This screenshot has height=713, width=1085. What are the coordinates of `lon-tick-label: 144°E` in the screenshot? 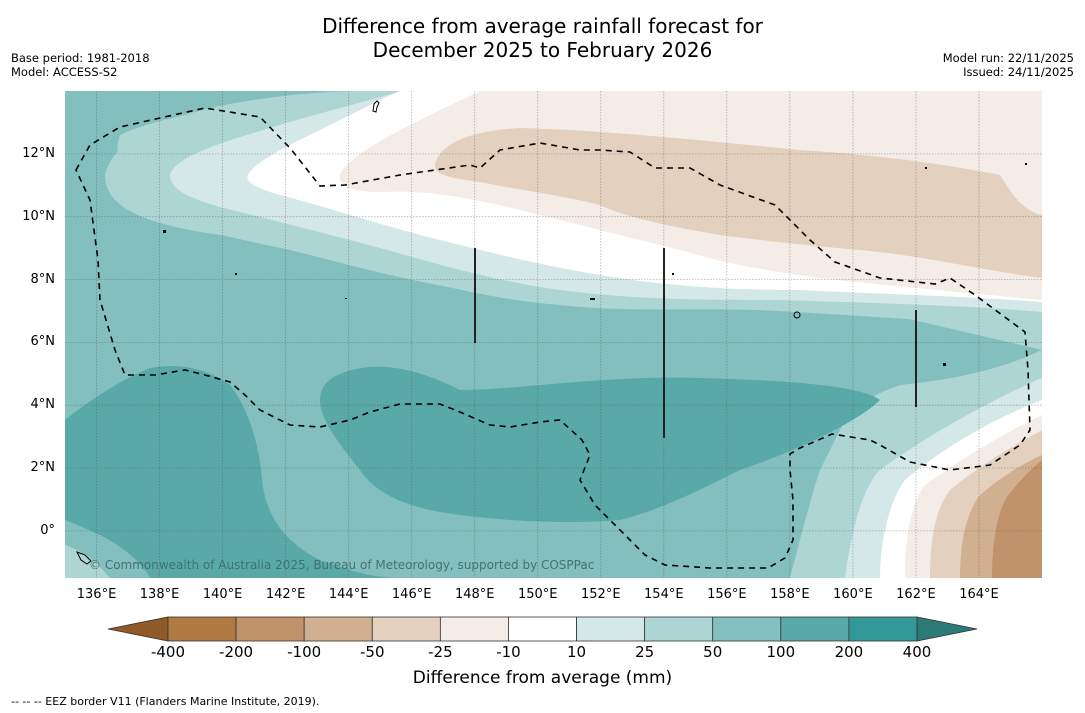 It's located at (348, 594).